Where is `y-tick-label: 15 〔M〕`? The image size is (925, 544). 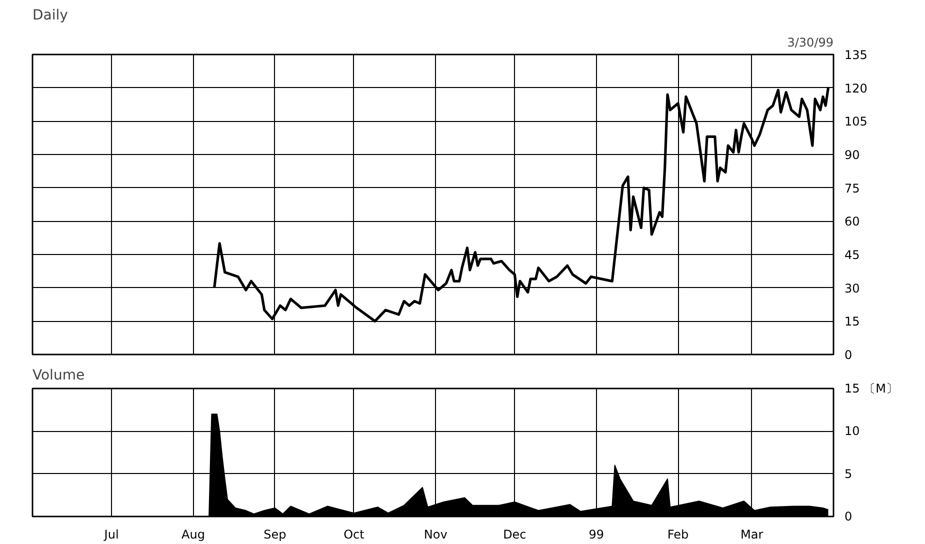
y-tick-label: 15 〔M〕 is located at coordinates (871, 389).